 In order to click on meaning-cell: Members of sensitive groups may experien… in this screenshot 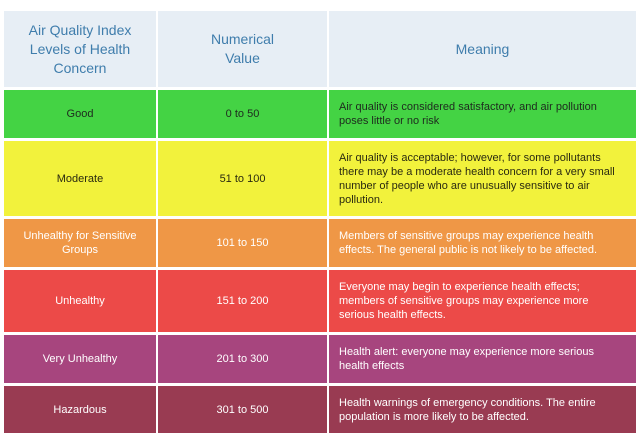, I will do `click(482, 243)`.